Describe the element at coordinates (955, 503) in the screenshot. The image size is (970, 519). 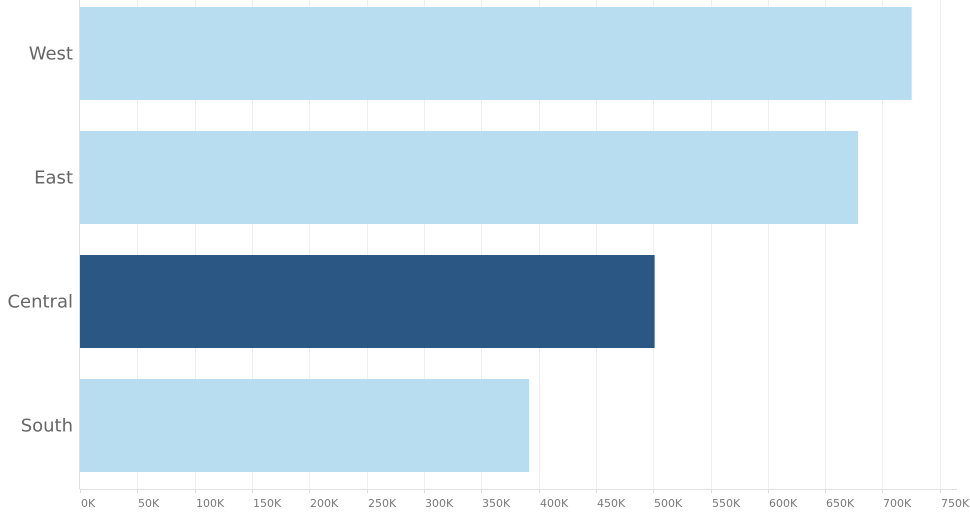
I see `x-tick-label: 750K` at that location.